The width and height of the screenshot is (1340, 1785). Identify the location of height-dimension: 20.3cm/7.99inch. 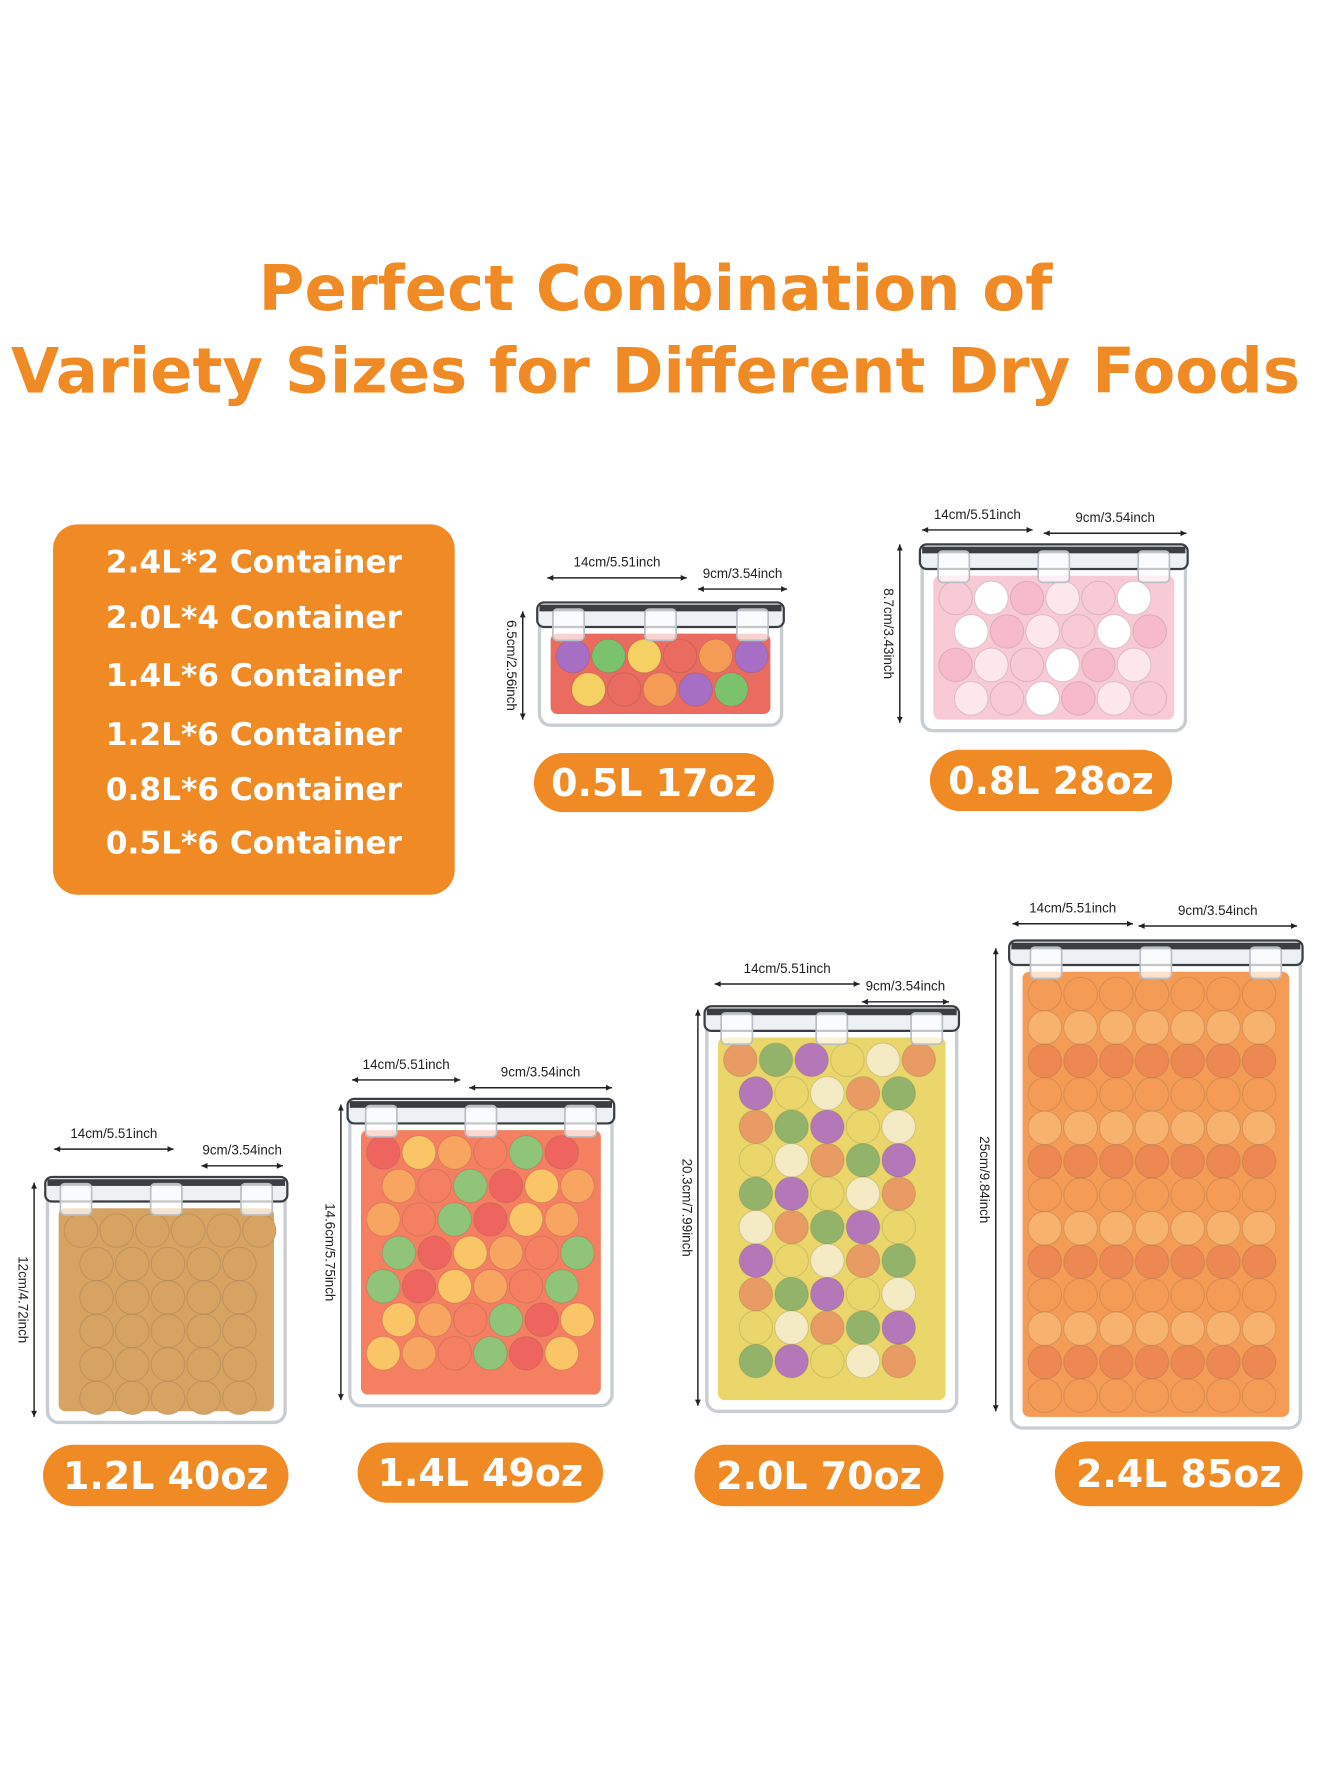
(686, 1208).